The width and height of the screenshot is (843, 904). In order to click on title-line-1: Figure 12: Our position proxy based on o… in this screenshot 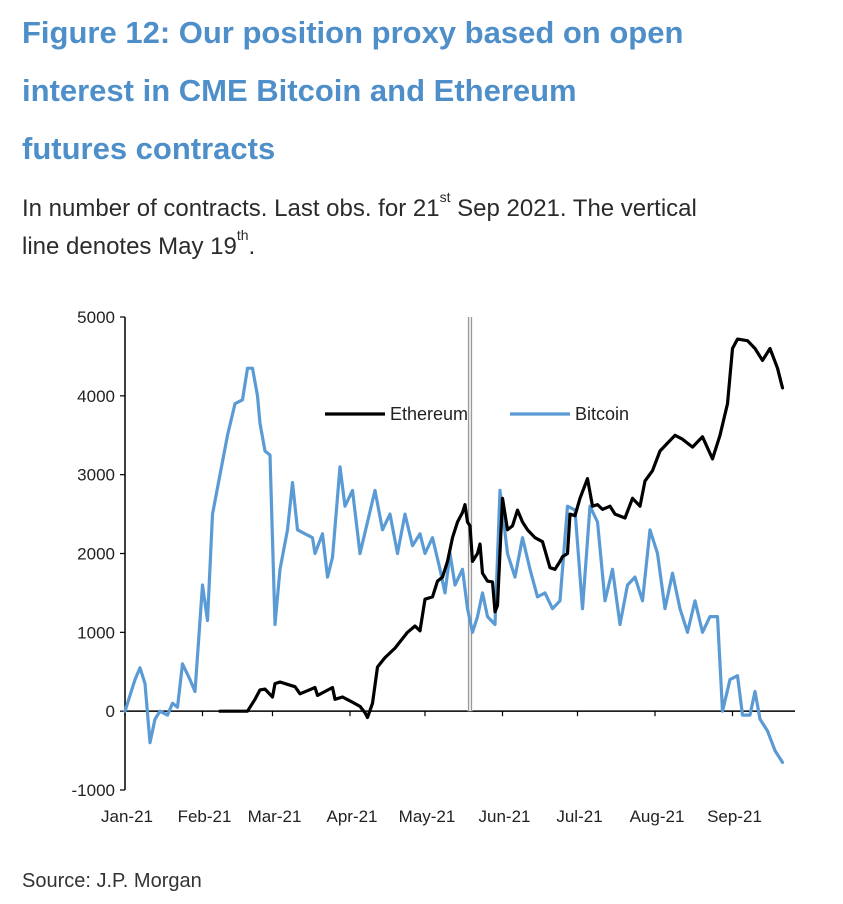, I will do `click(353, 32)`.